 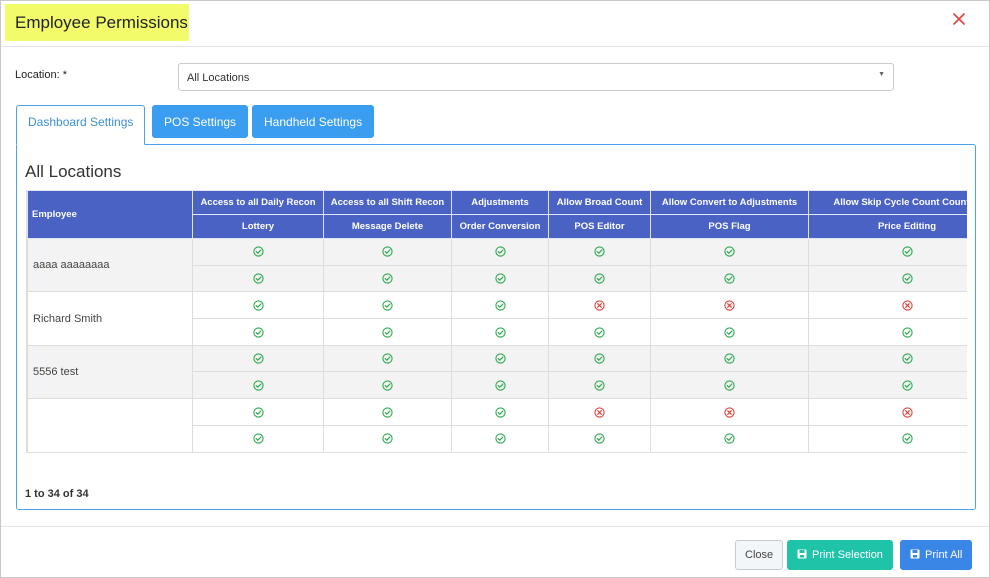 What do you see at coordinates (847, 555) in the screenshot?
I see `print-selection-label: Print Selection` at bounding box center [847, 555].